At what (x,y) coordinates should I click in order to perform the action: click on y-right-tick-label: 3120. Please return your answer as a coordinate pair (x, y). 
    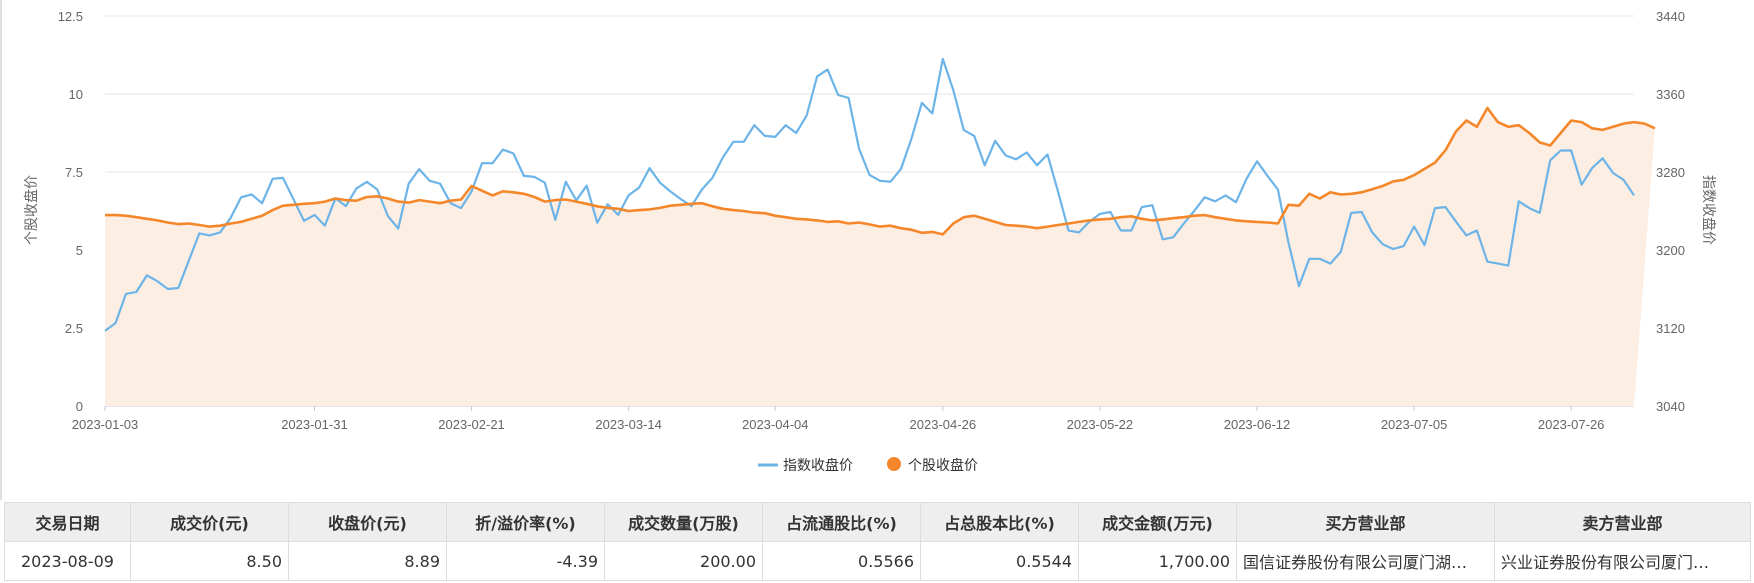
    Looking at the image, I should click on (1670, 328).